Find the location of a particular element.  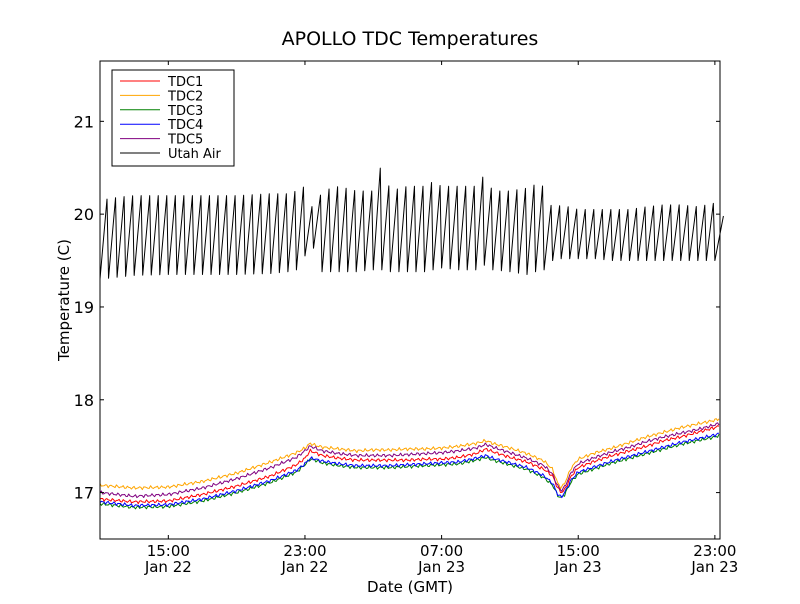

legend-label-tdc1: TDC1 is located at coordinates (185, 82).